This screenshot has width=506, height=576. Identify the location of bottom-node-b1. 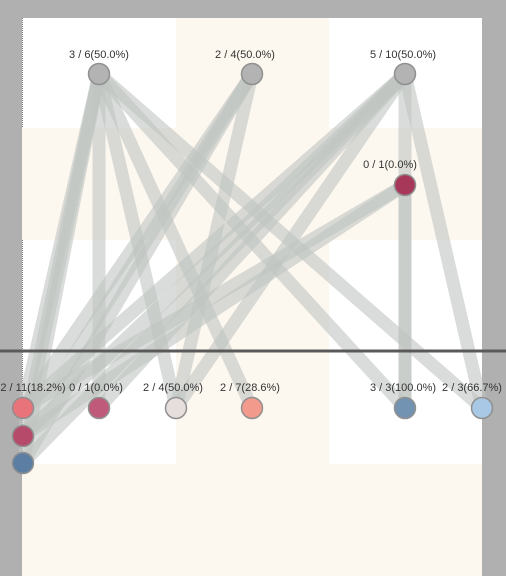
(23, 408).